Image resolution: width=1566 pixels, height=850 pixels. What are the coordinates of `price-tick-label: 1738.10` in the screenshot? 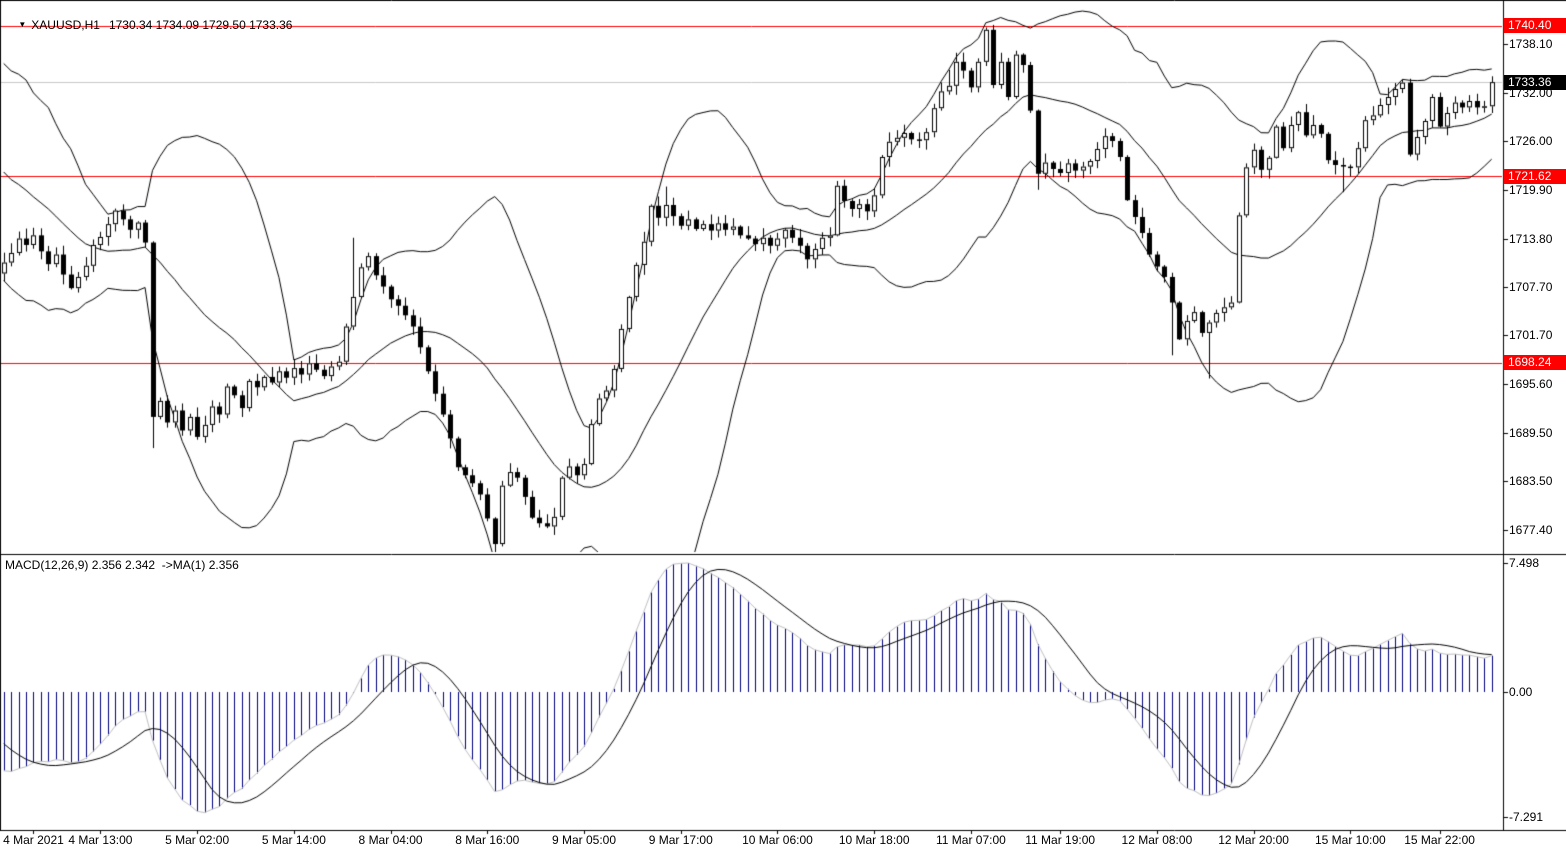 It's located at (1531, 44).